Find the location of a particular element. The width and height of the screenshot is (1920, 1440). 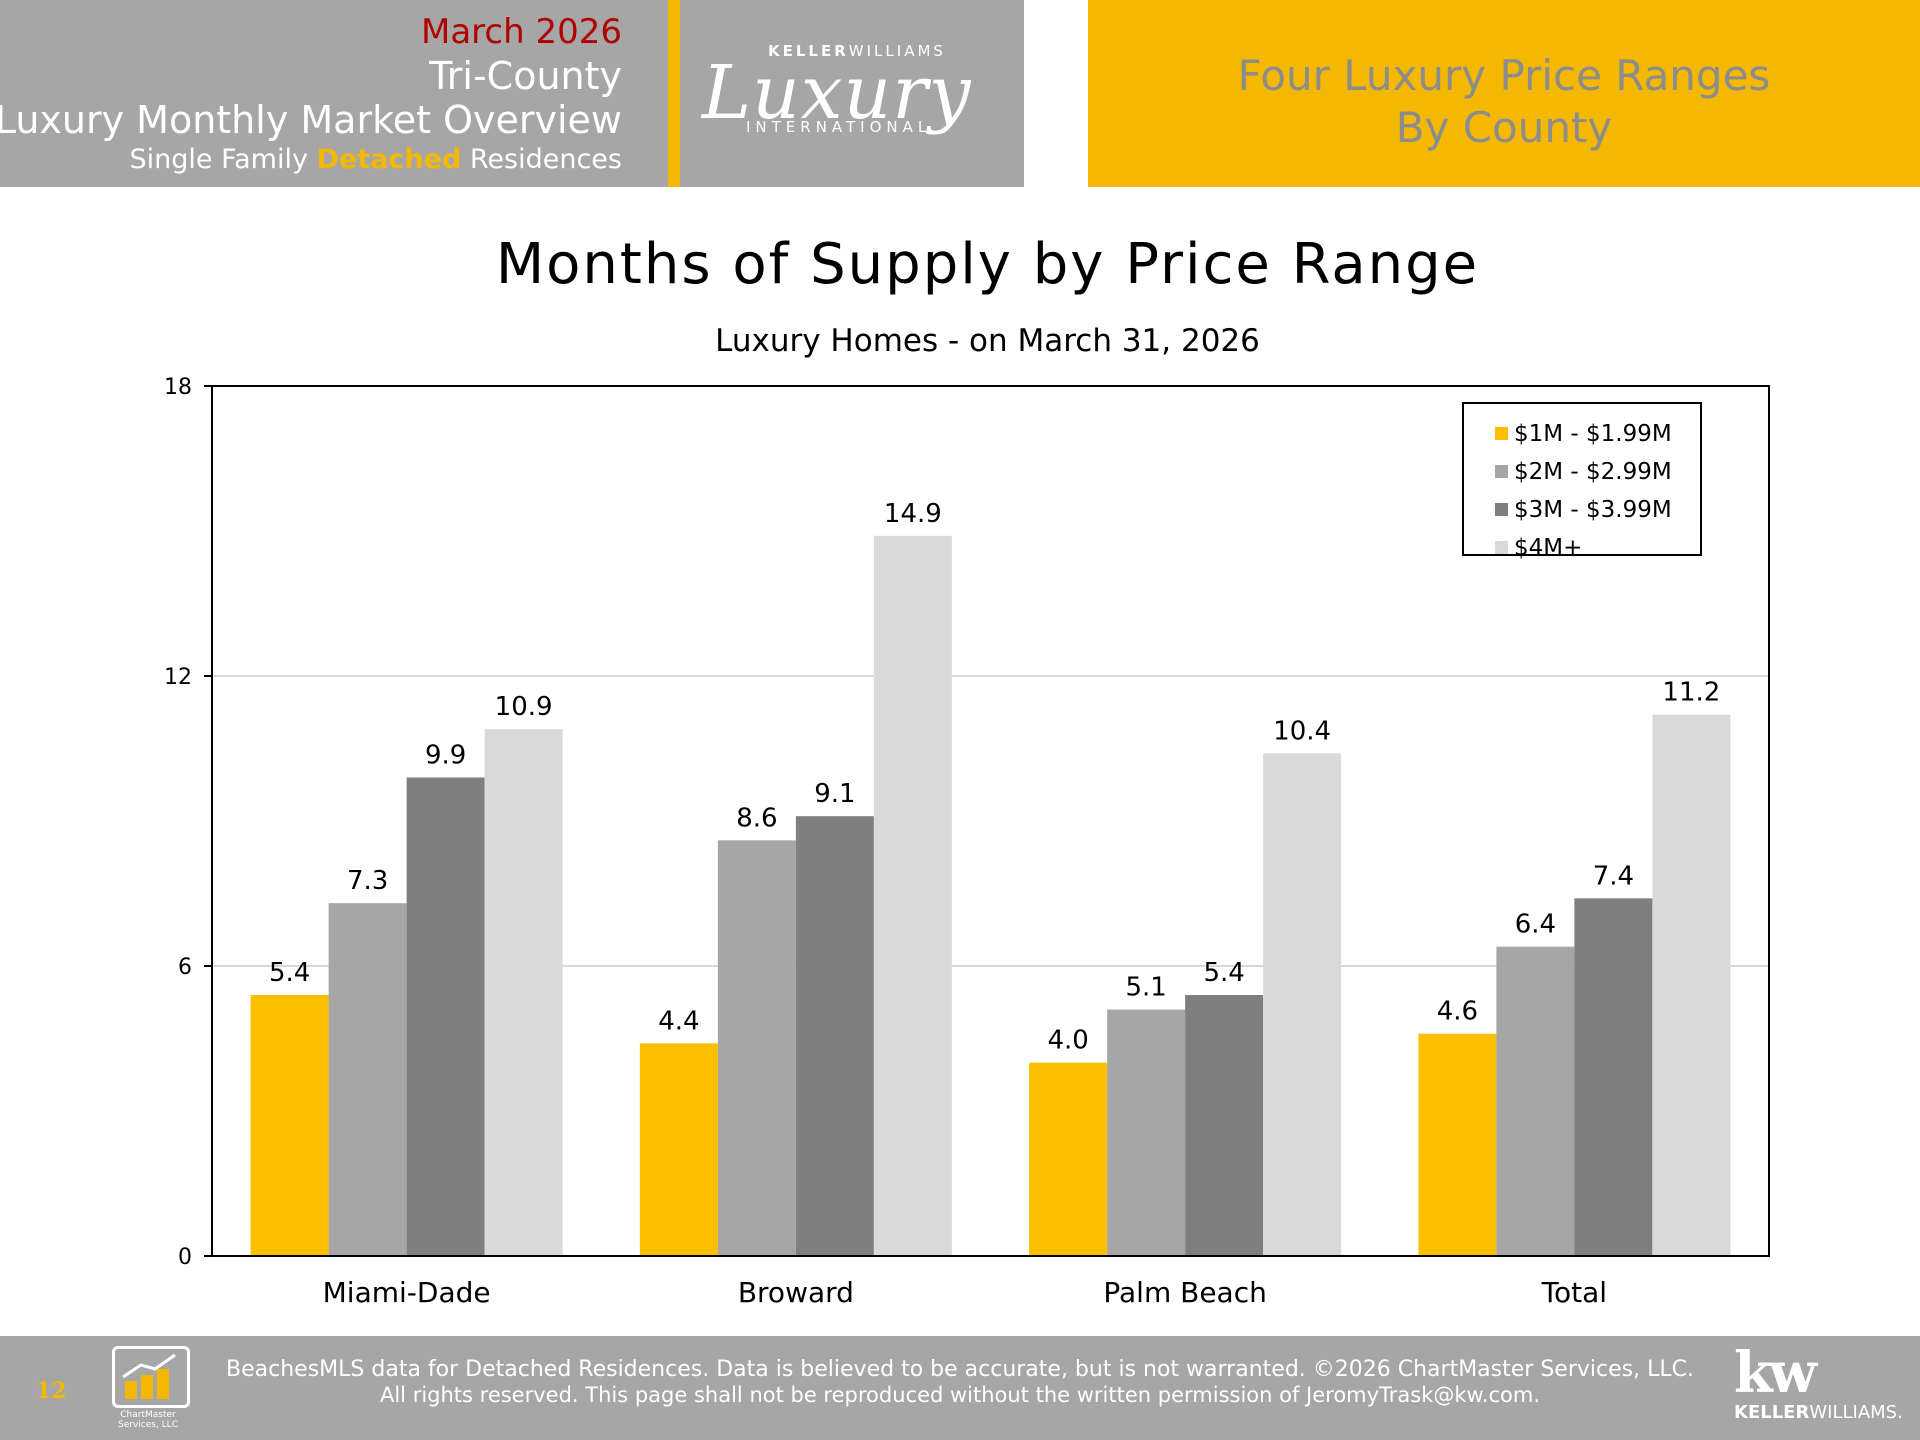

data-label: 14.9 is located at coordinates (913, 514).